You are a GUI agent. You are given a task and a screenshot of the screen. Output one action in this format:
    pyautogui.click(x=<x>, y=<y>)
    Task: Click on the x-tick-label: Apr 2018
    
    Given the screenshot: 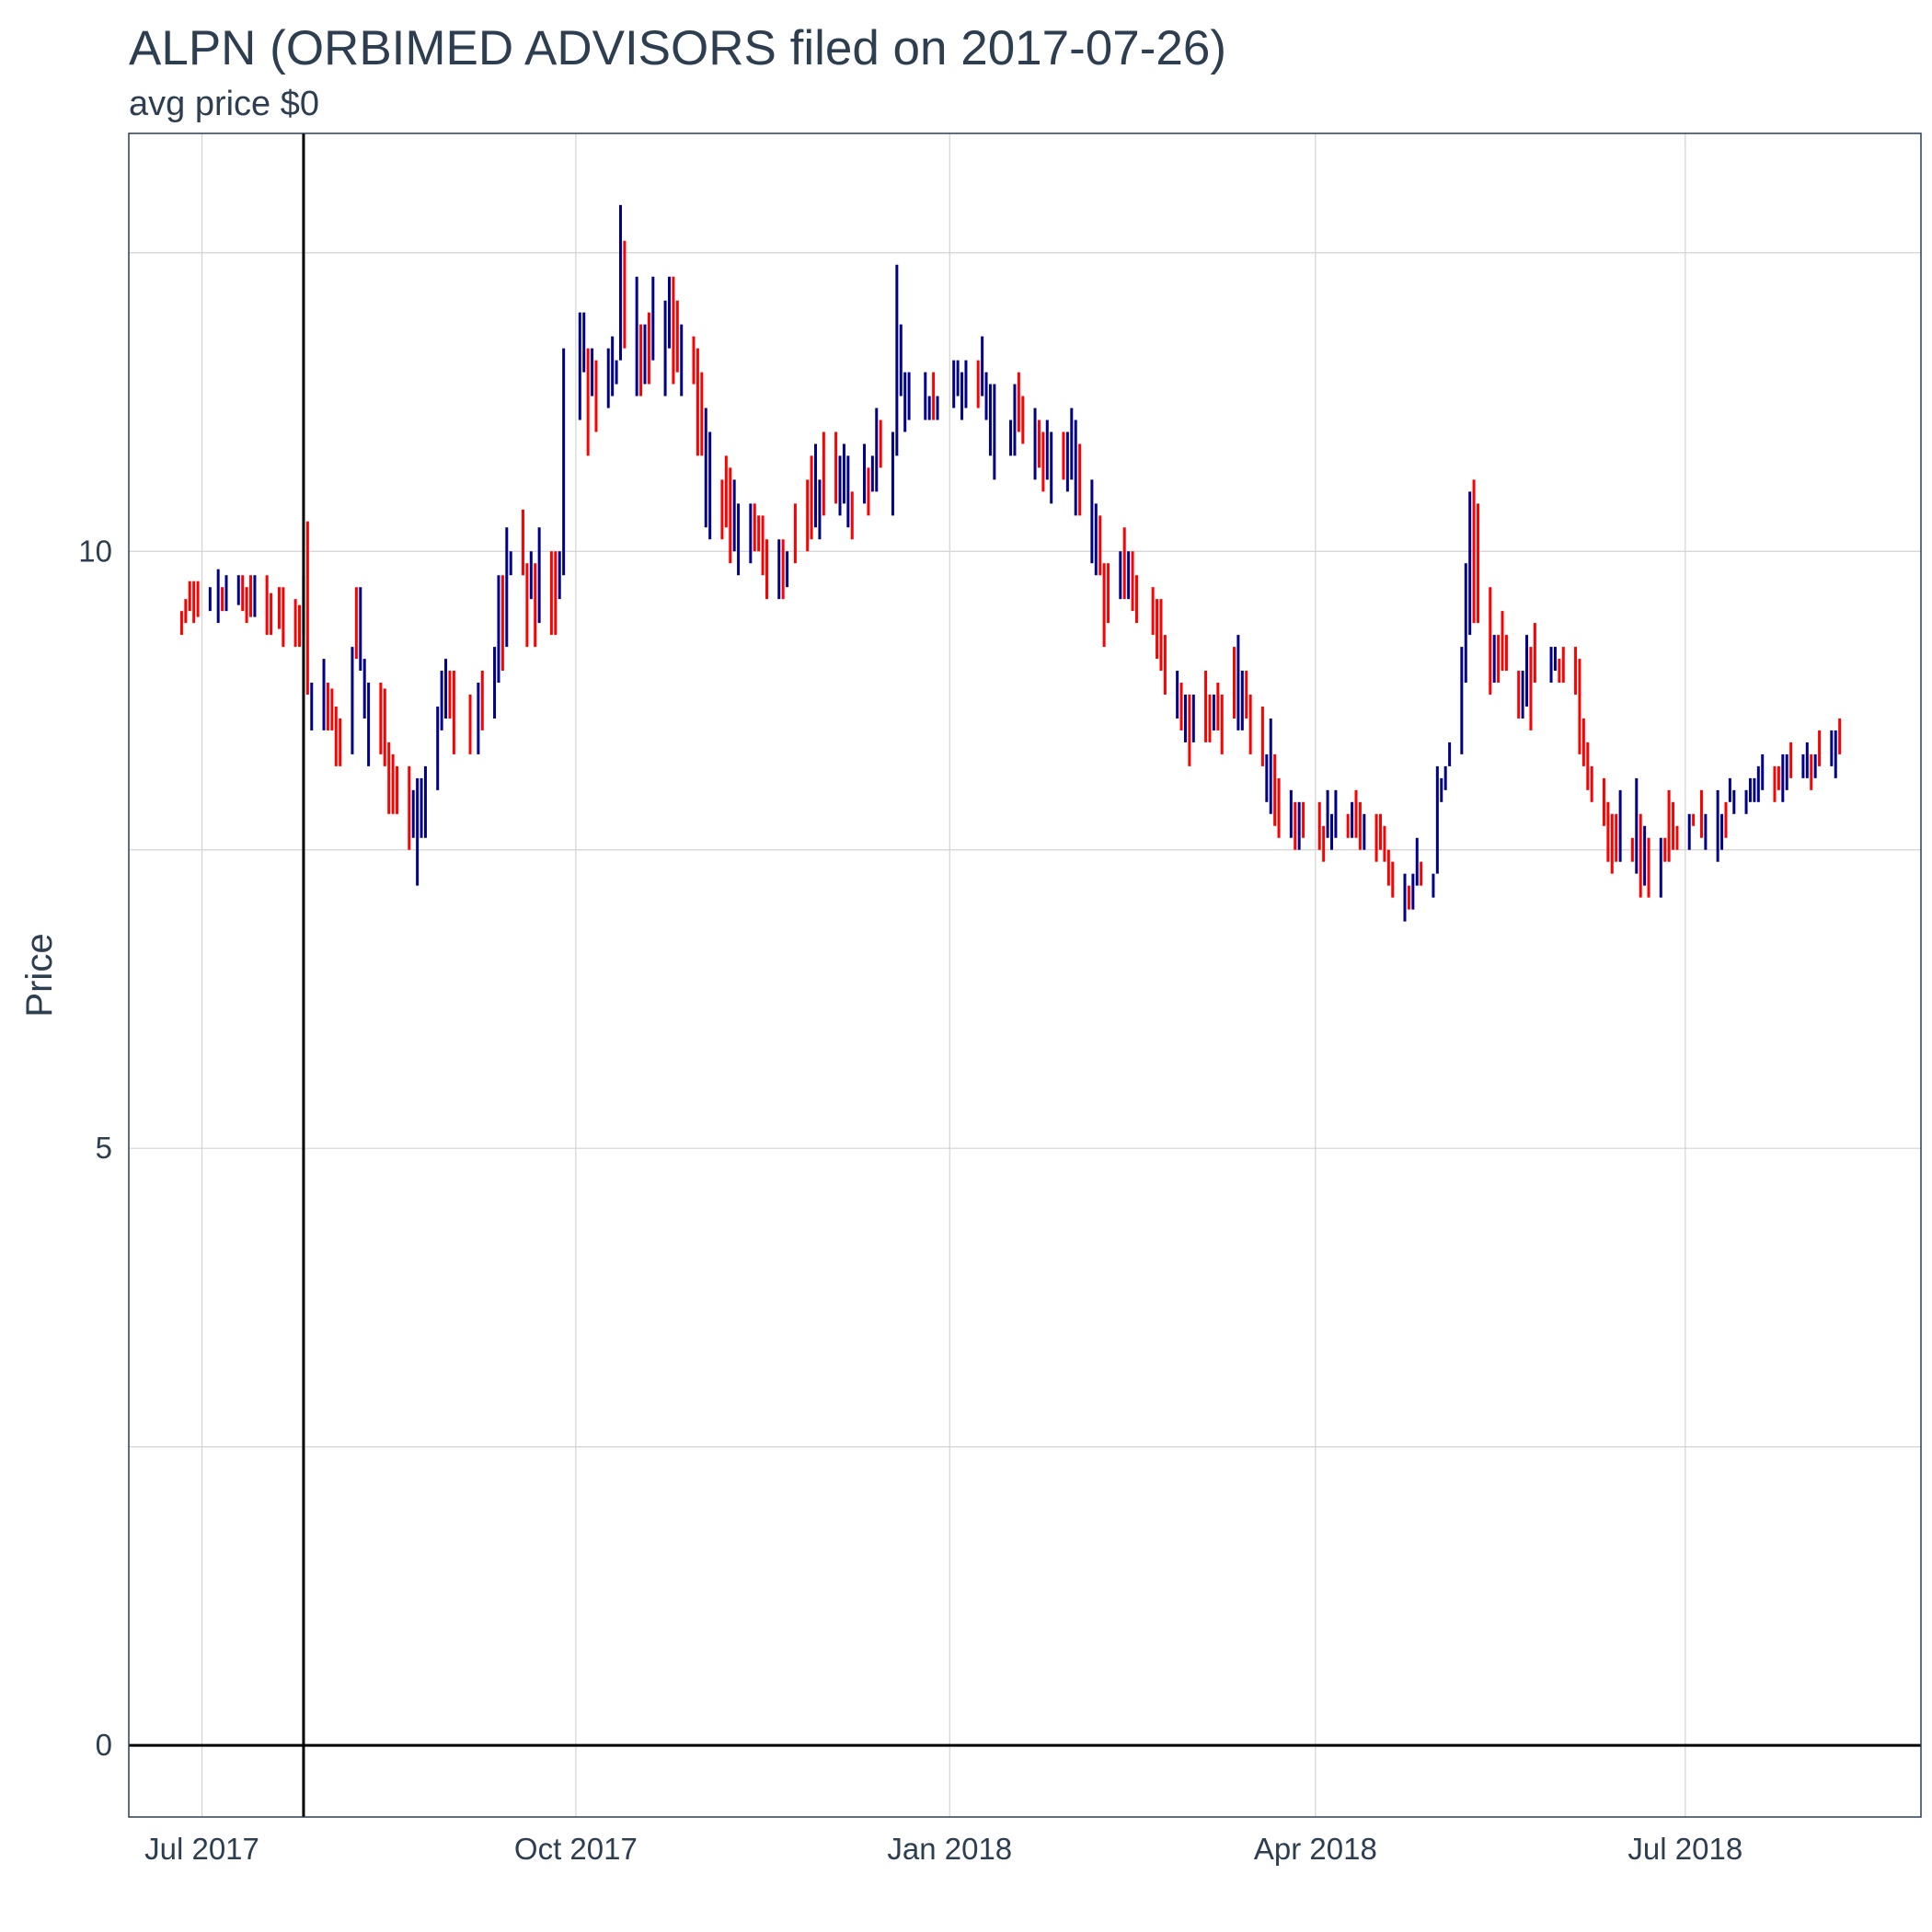 What is the action you would take?
    pyautogui.click(x=1315, y=1849)
    